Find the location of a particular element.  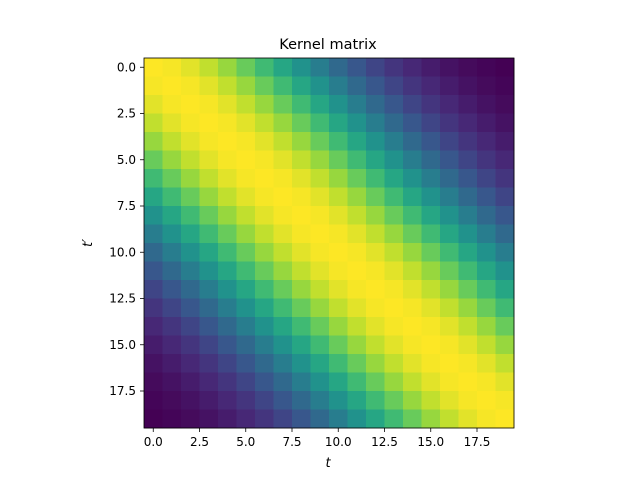

y-tick-label: 10.0 is located at coordinates (122, 252).